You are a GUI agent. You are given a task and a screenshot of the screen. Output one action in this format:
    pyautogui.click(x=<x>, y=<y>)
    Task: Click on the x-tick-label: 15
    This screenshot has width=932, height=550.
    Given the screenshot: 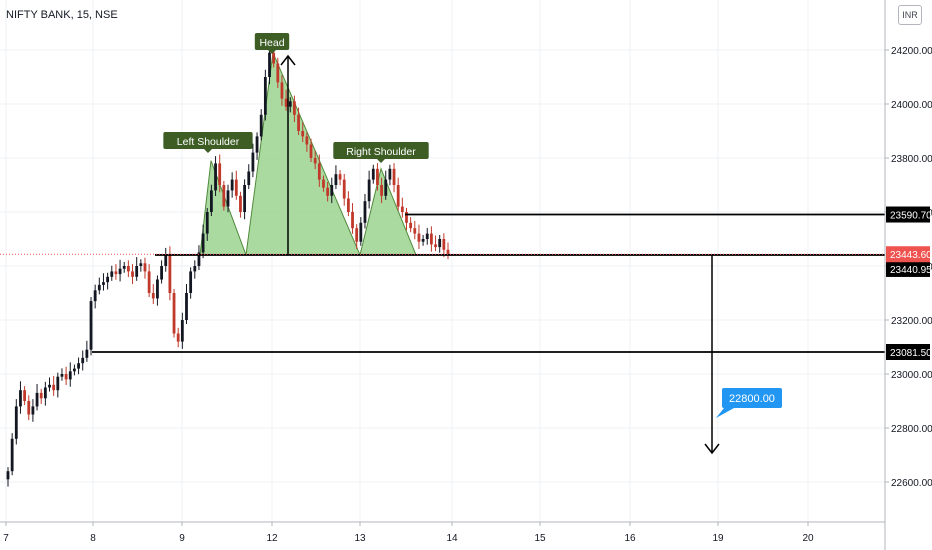 What is the action you would take?
    pyautogui.click(x=540, y=538)
    